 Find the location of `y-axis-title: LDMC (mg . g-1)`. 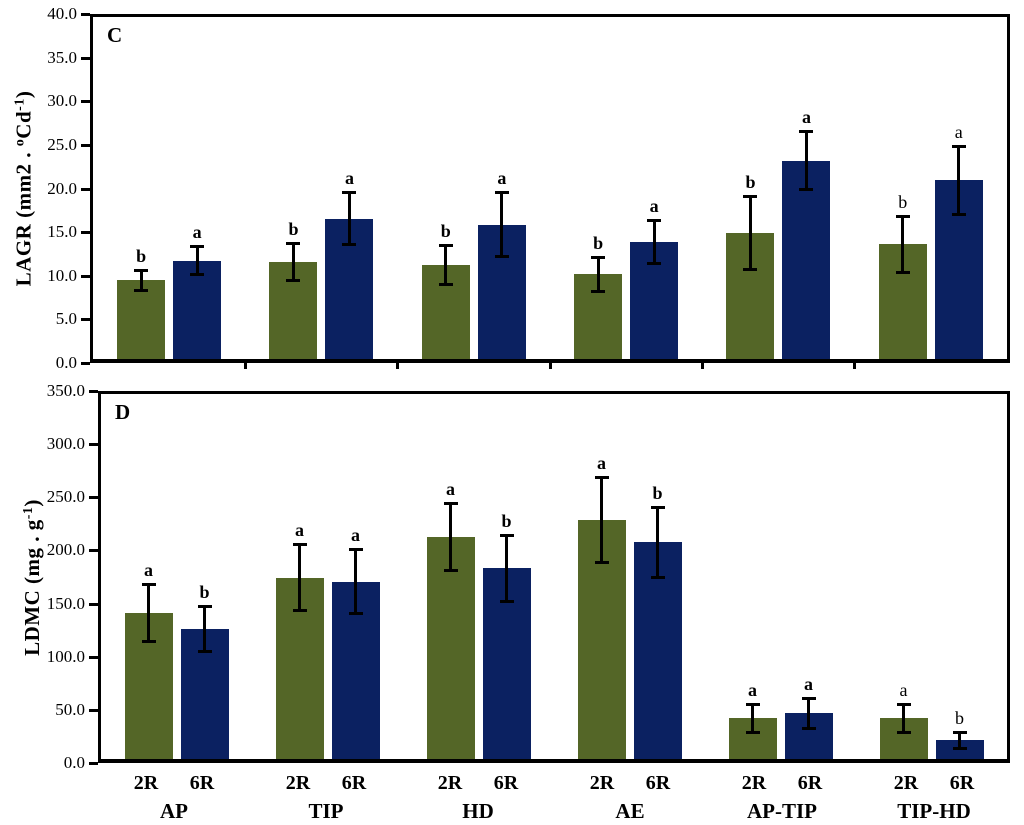

y-axis-title: LDMC (mg . g-1) is located at coordinates (32, 577).